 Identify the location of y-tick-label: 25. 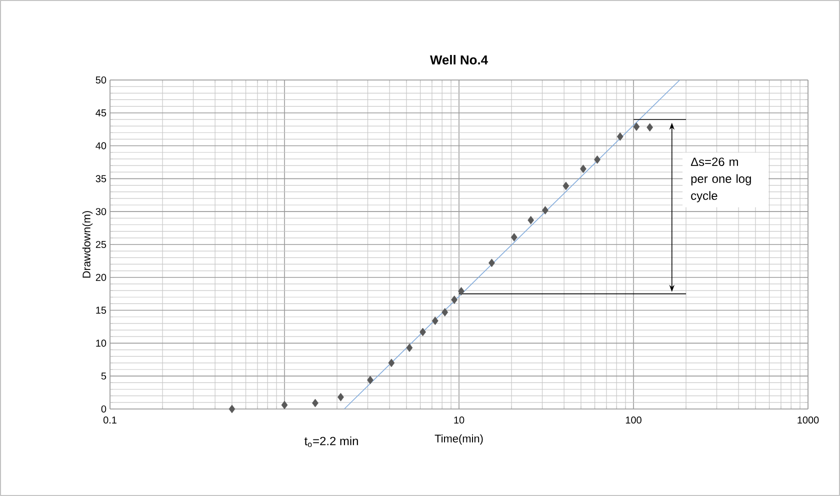
(101, 244).